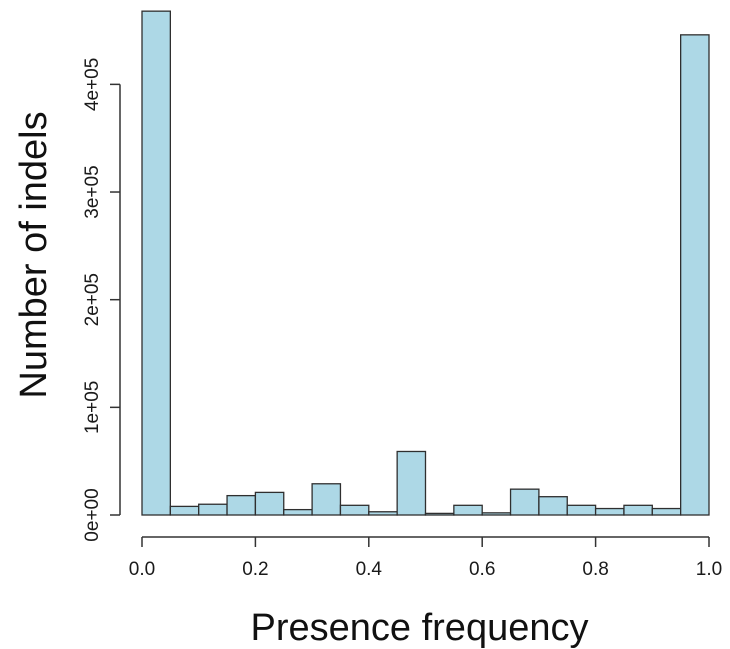 The image size is (730, 649). Describe the element at coordinates (420, 628) in the screenshot. I see `x-axis-title: Presence frequency` at that location.